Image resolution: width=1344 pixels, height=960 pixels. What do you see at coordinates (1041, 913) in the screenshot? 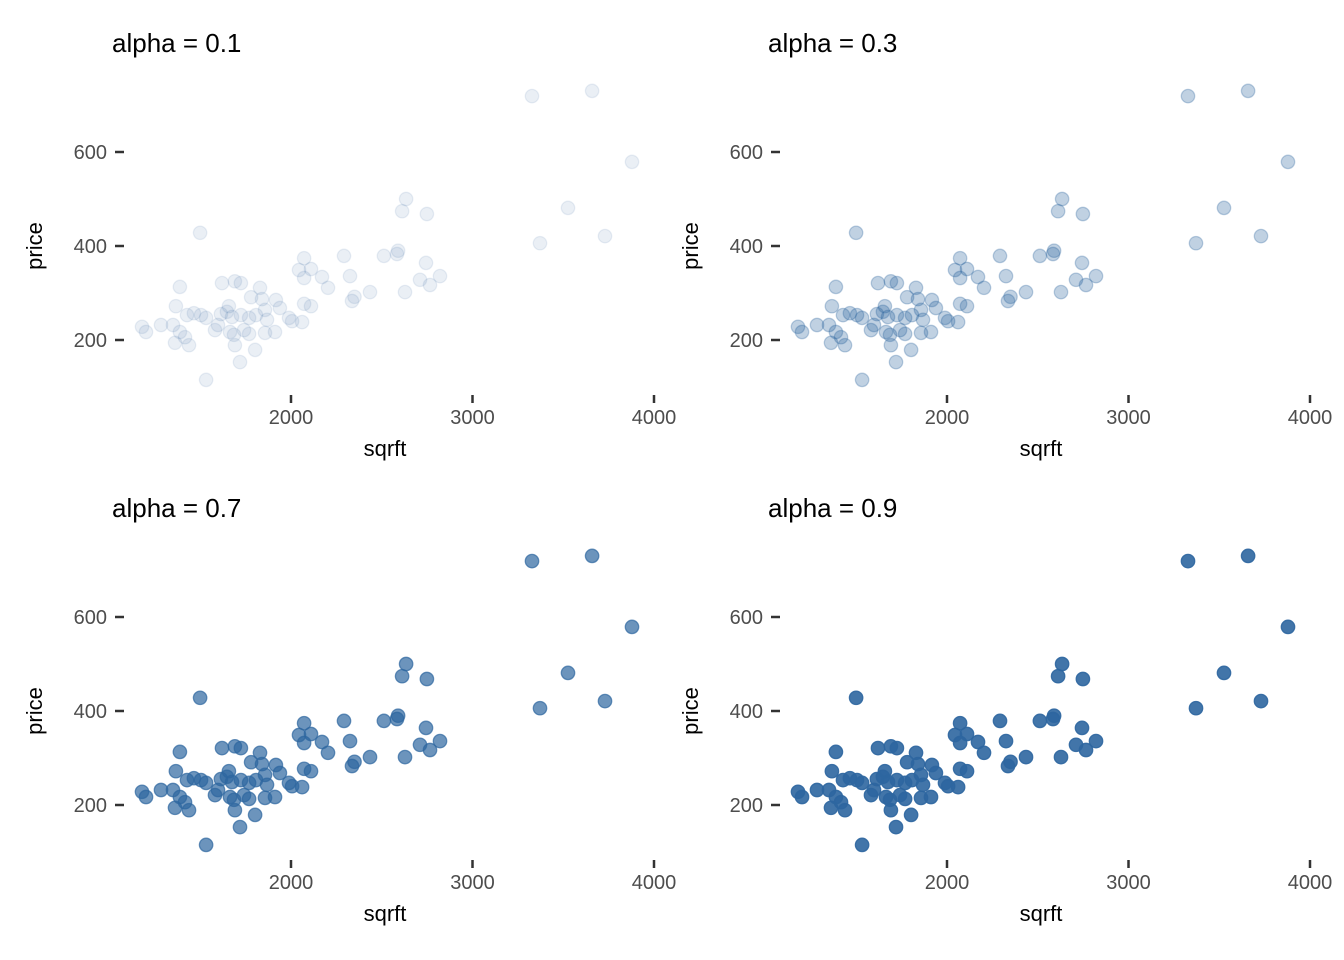
I see `x-axis-title: sqrft` at bounding box center [1041, 913].